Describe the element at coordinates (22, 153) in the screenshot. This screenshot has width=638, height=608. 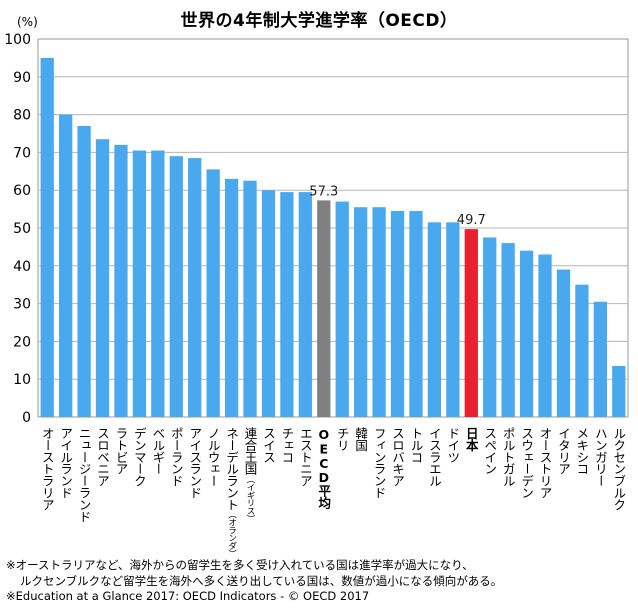
I see `y-tick-label: 70` at that location.